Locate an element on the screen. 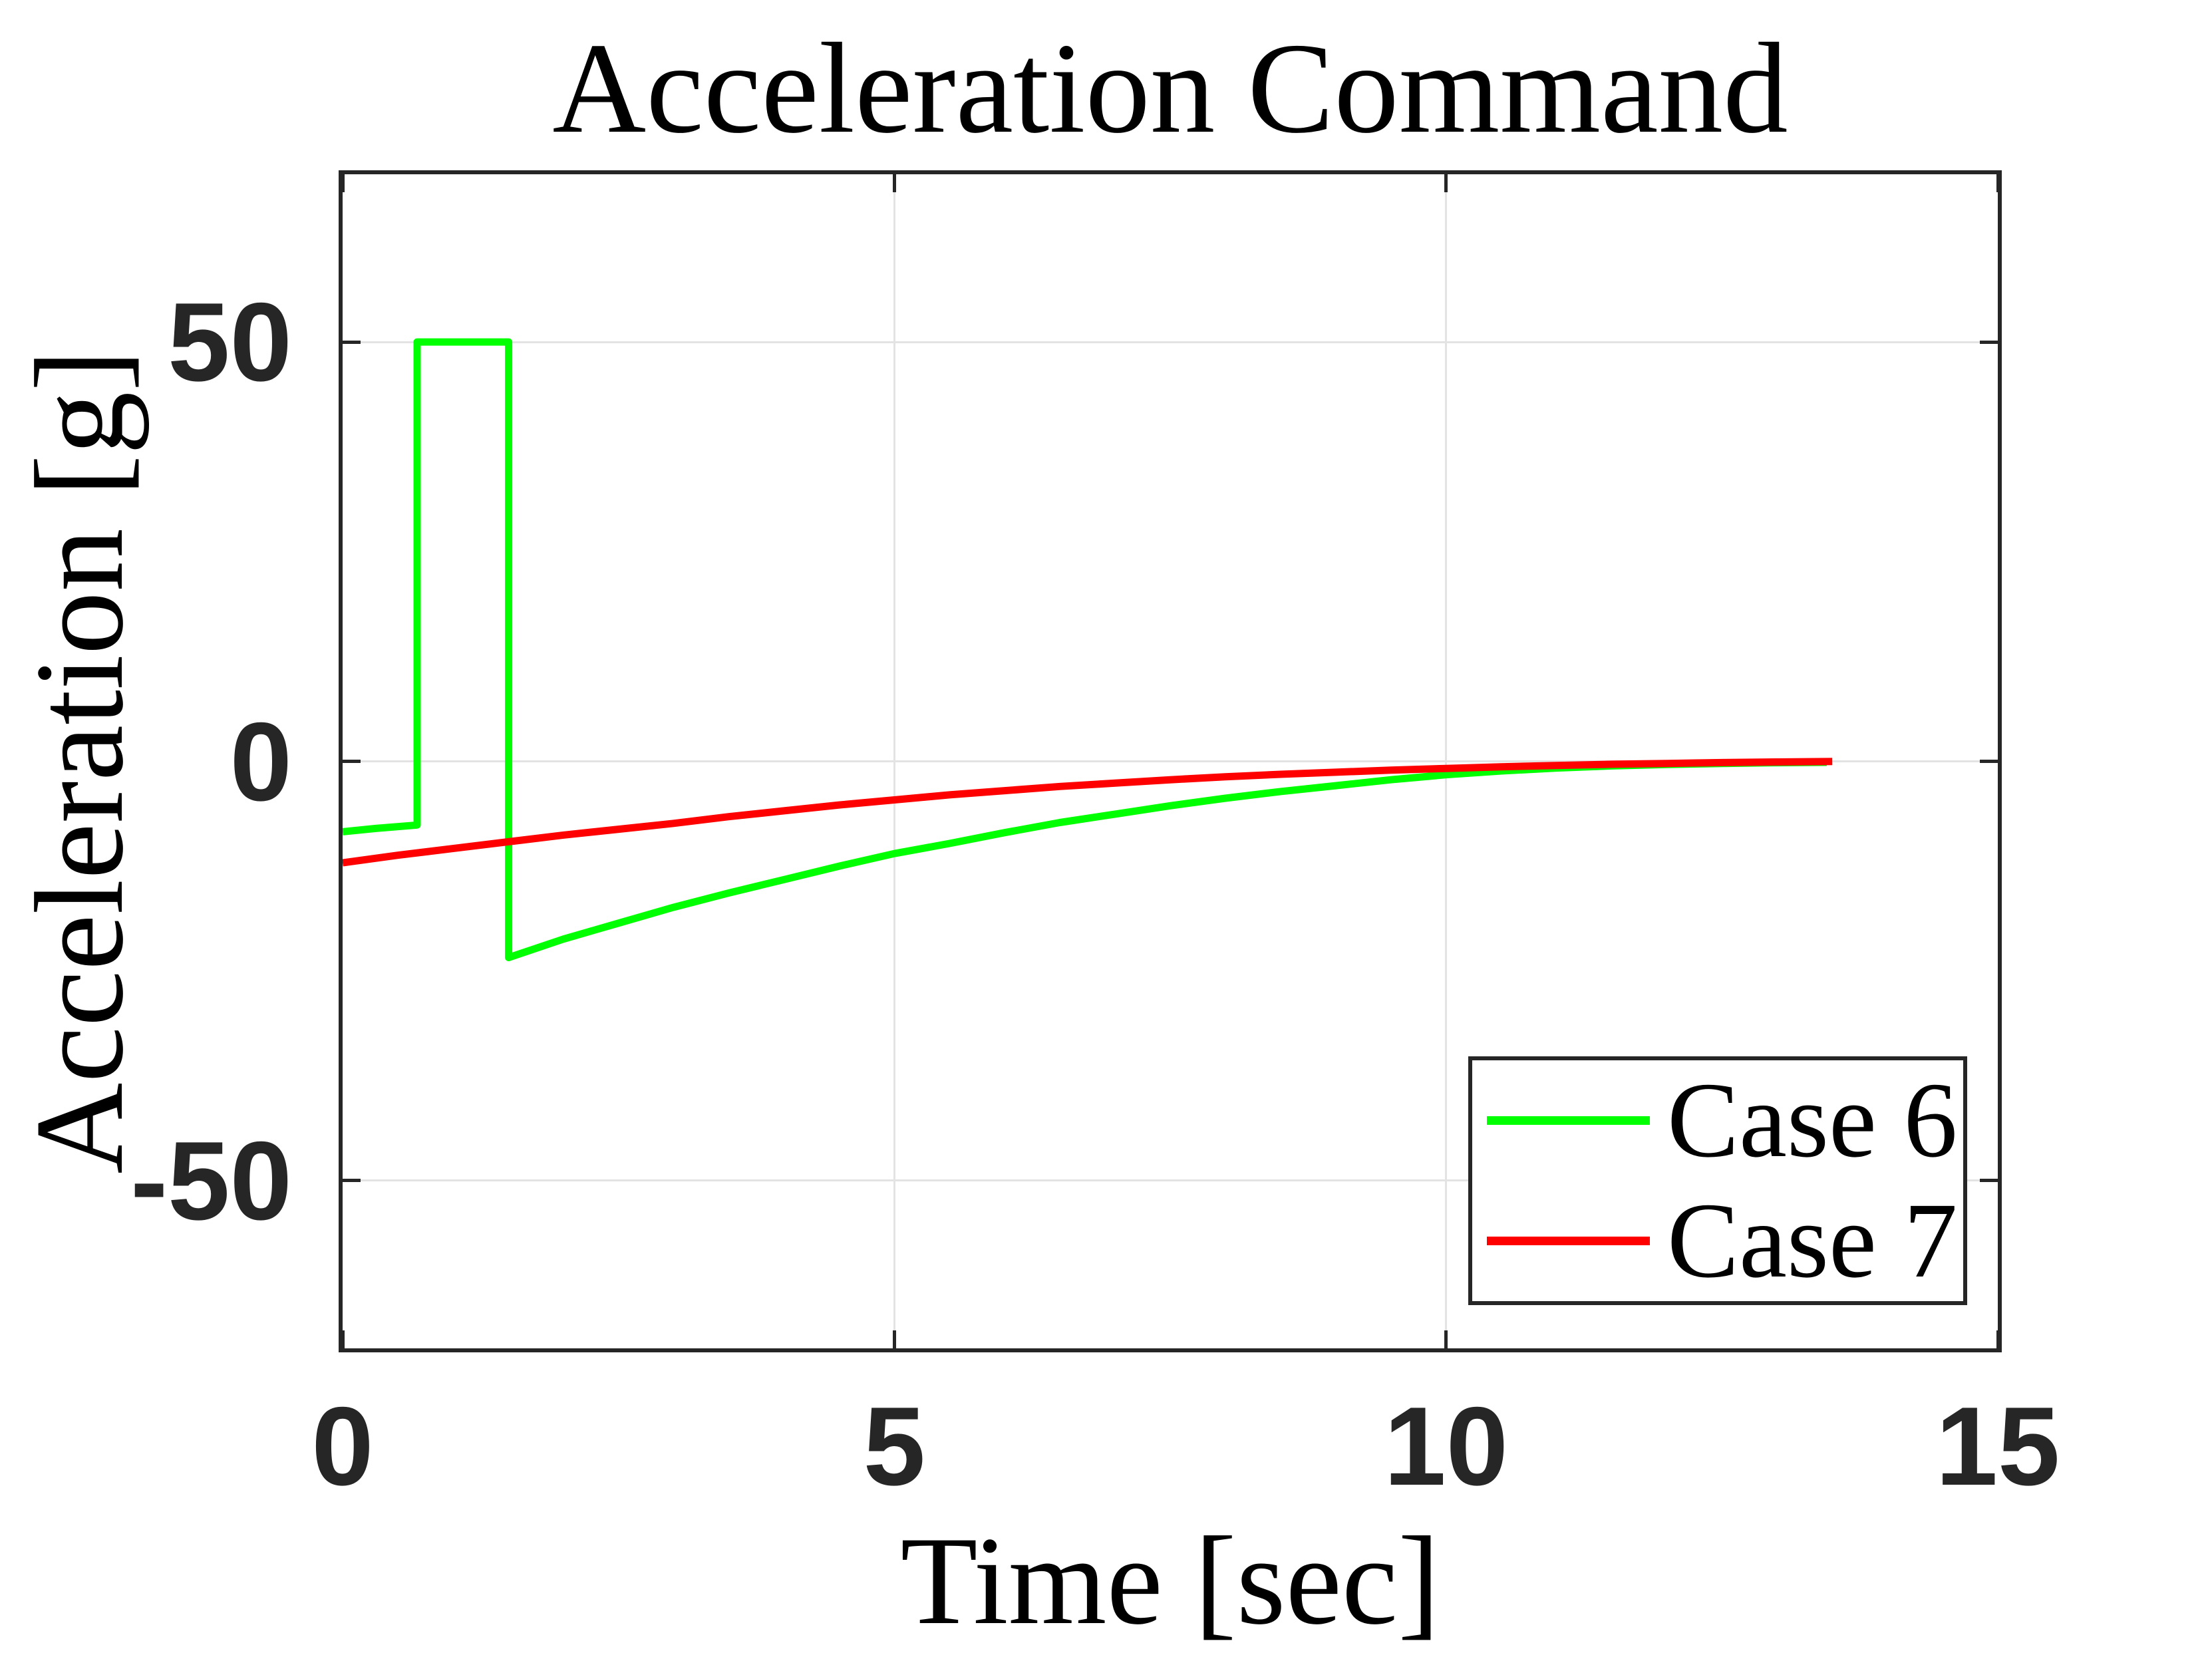 This screenshot has width=2212, height=1659. legend-row-case7: Case 7 is located at coordinates (1717, 1241).